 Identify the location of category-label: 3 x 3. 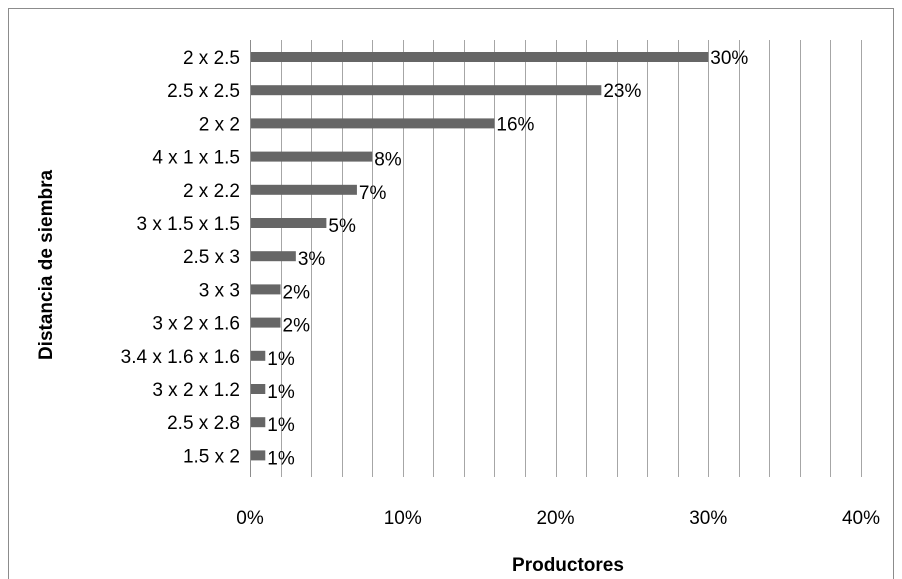
(219, 290).